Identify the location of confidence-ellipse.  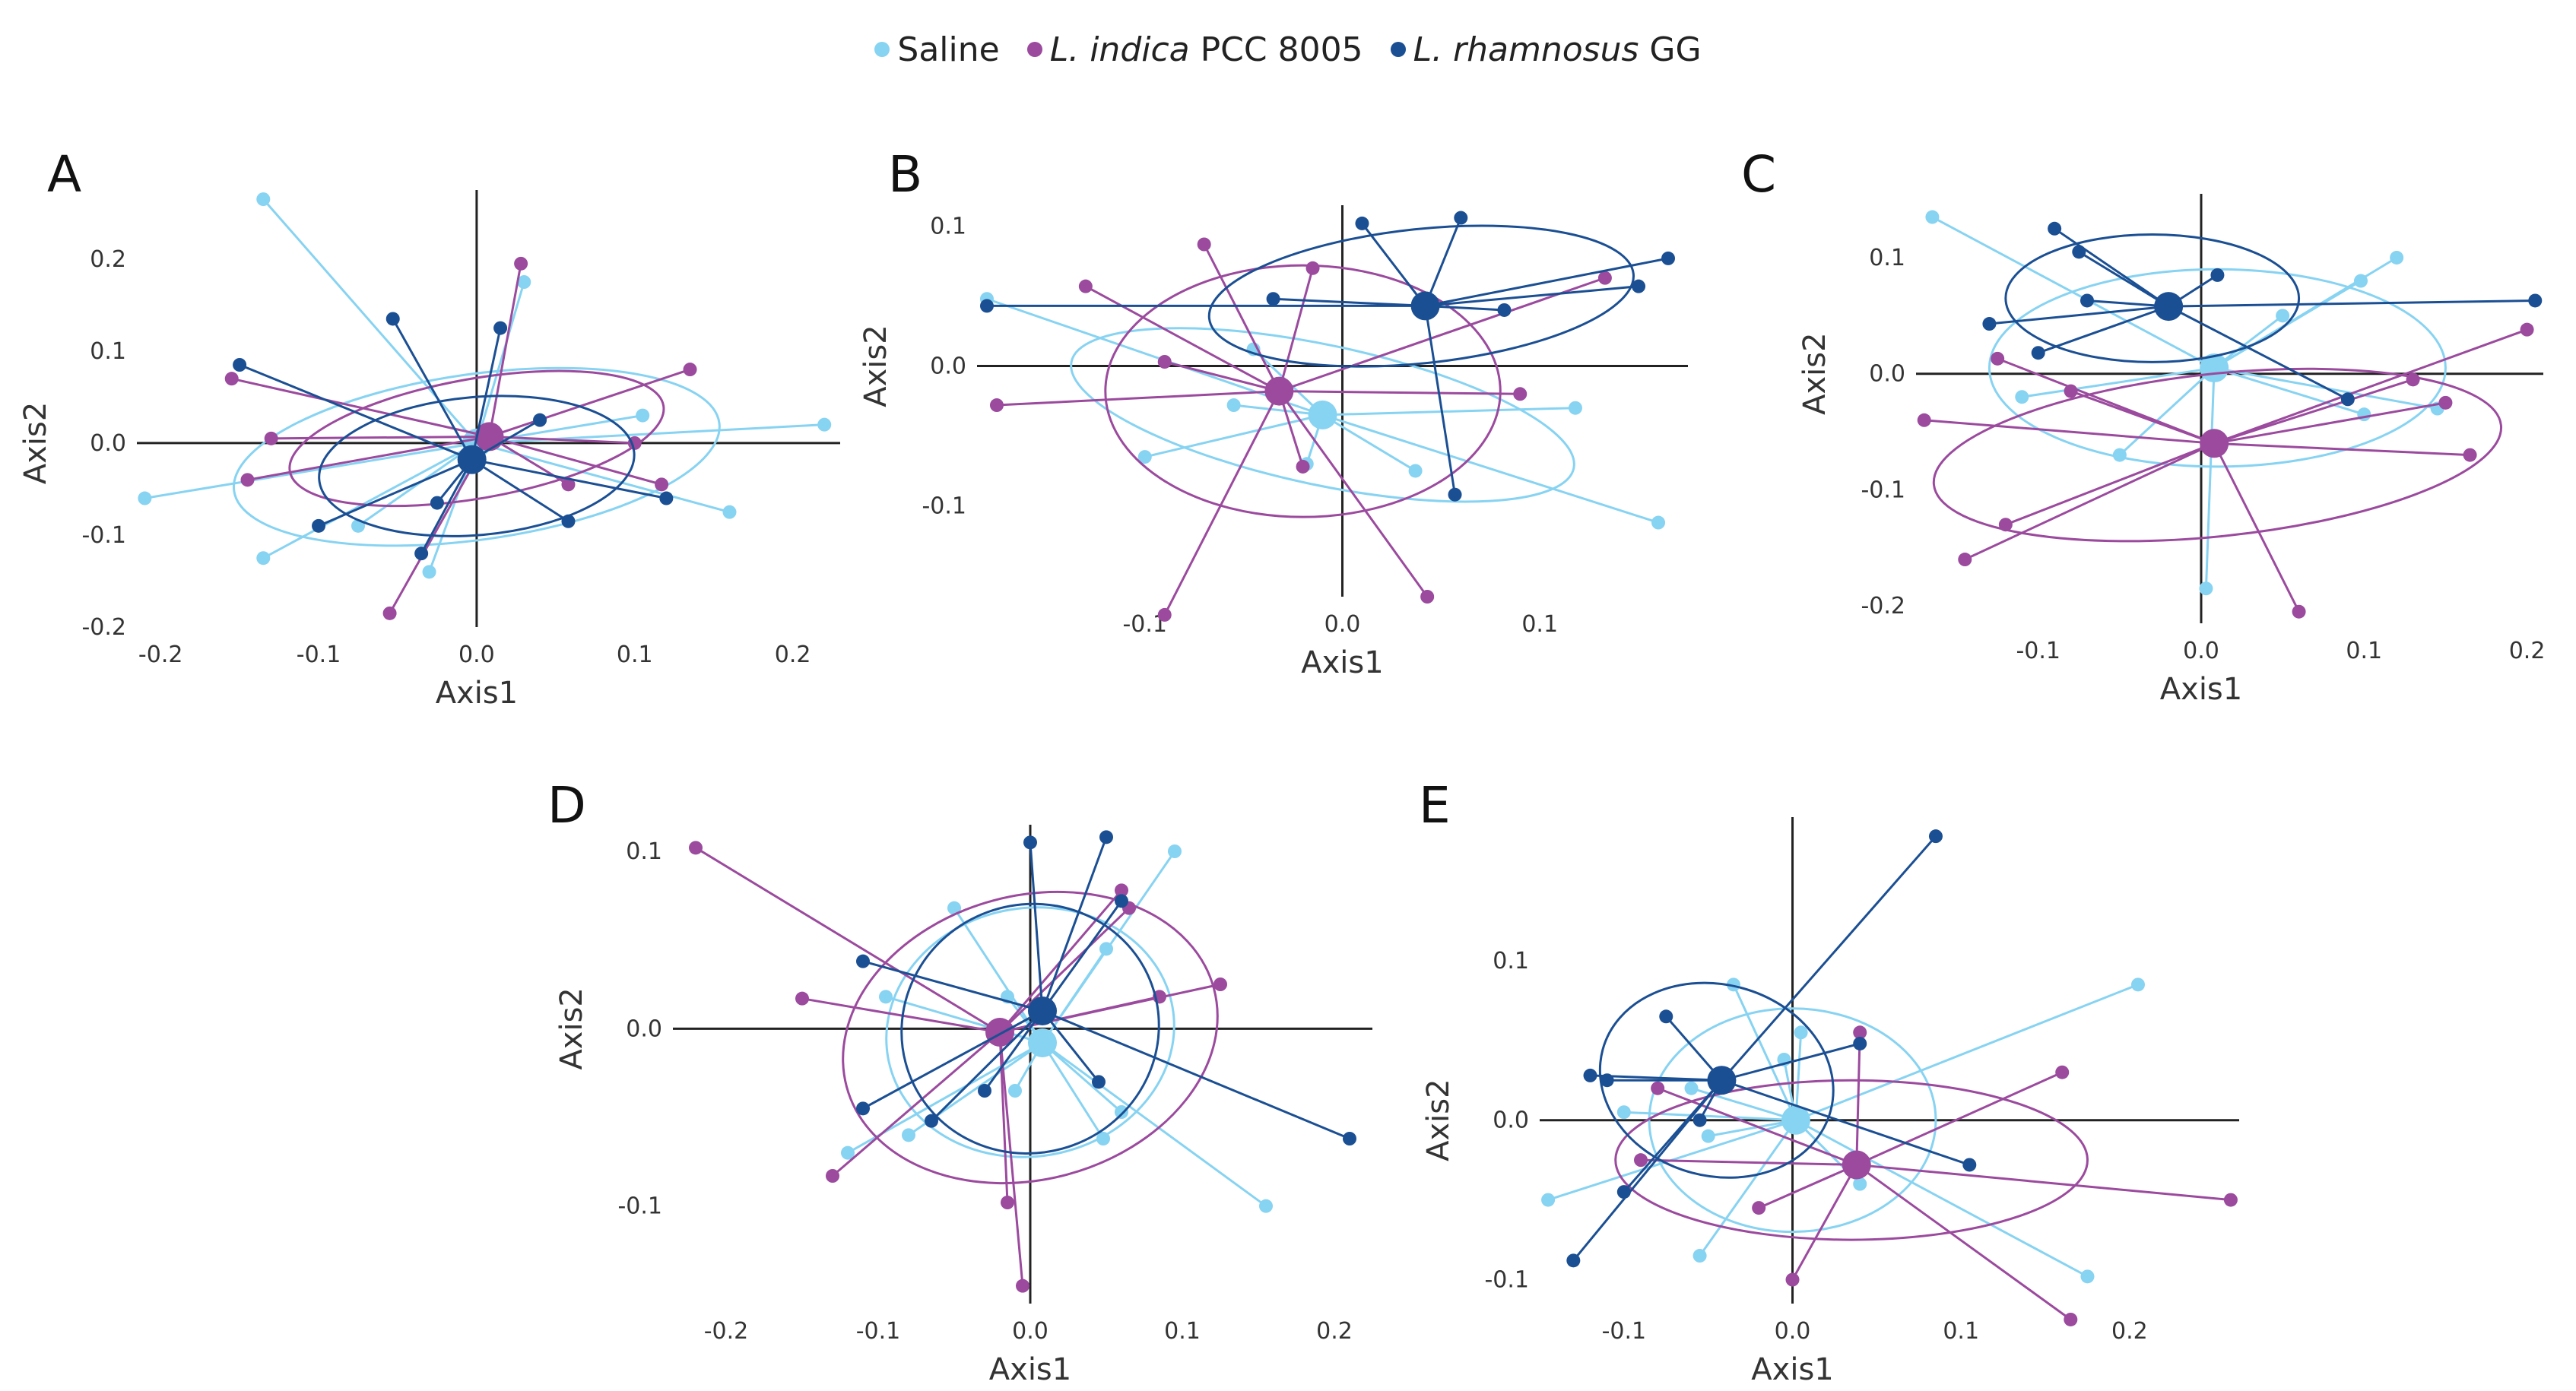
(1030, 1032).